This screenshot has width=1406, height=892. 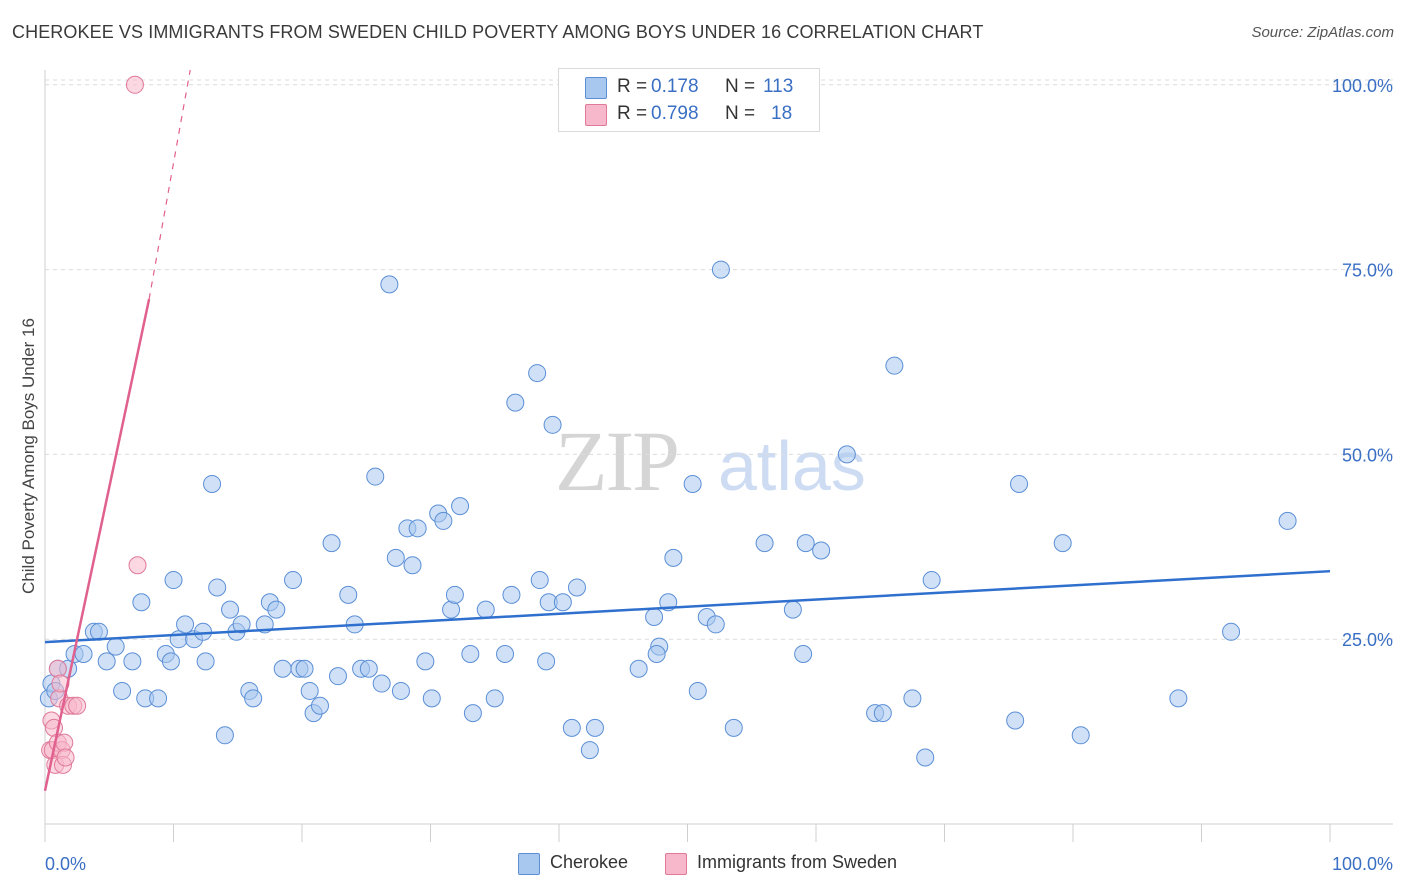 What do you see at coordinates (616, 461) in the screenshot?
I see `watermark-zip: ZIP` at bounding box center [616, 461].